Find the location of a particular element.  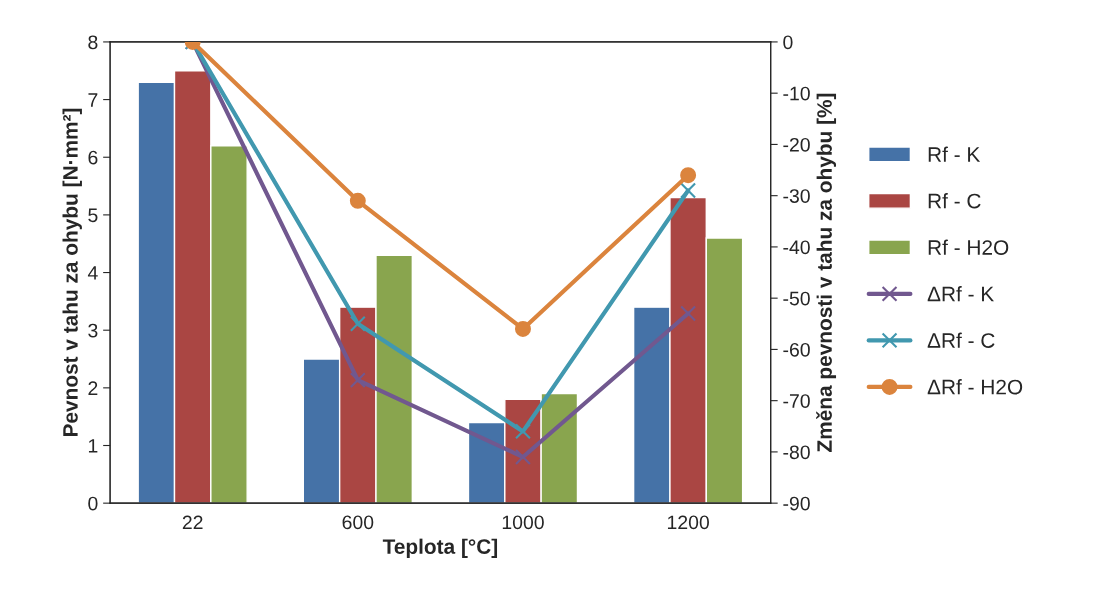

y2-axis-title: Změna pevnosti v tahu za ohybu [%] is located at coordinates (826, 272).